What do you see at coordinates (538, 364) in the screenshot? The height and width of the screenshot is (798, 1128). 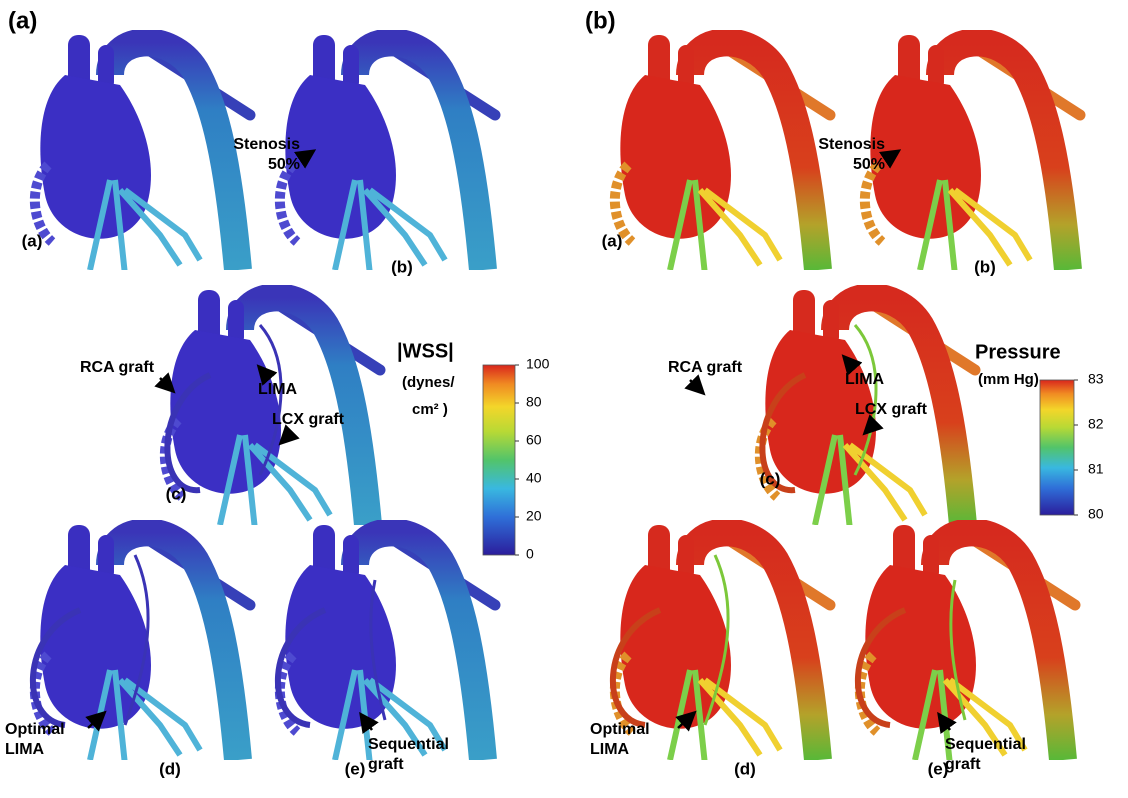 I see `colorbar-tick-label: 100` at bounding box center [538, 364].